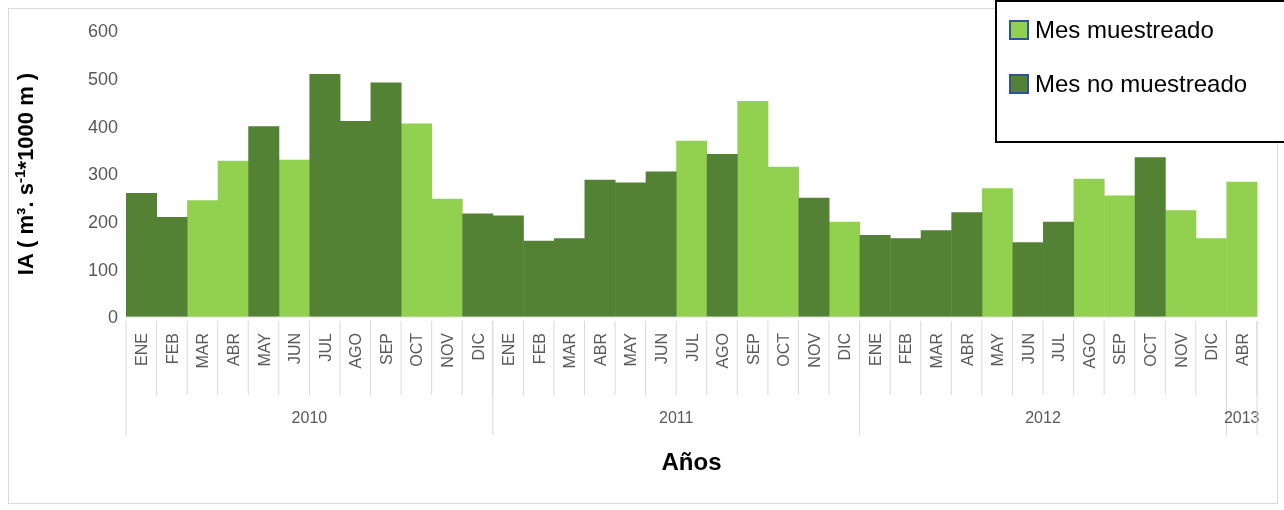  I want to click on text: 2010, so click(309, 417).